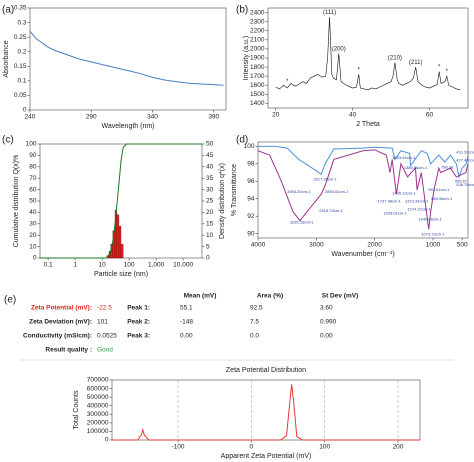  Describe the element at coordinates (186, 322) in the screenshot. I see `peak-value: -148` at that location.